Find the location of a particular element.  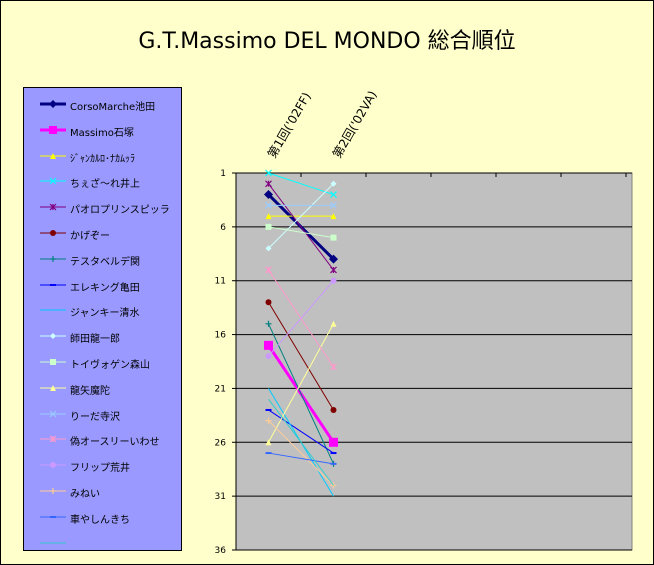

legend-item: エレキング亀田 is located at coordinates (103, 285).